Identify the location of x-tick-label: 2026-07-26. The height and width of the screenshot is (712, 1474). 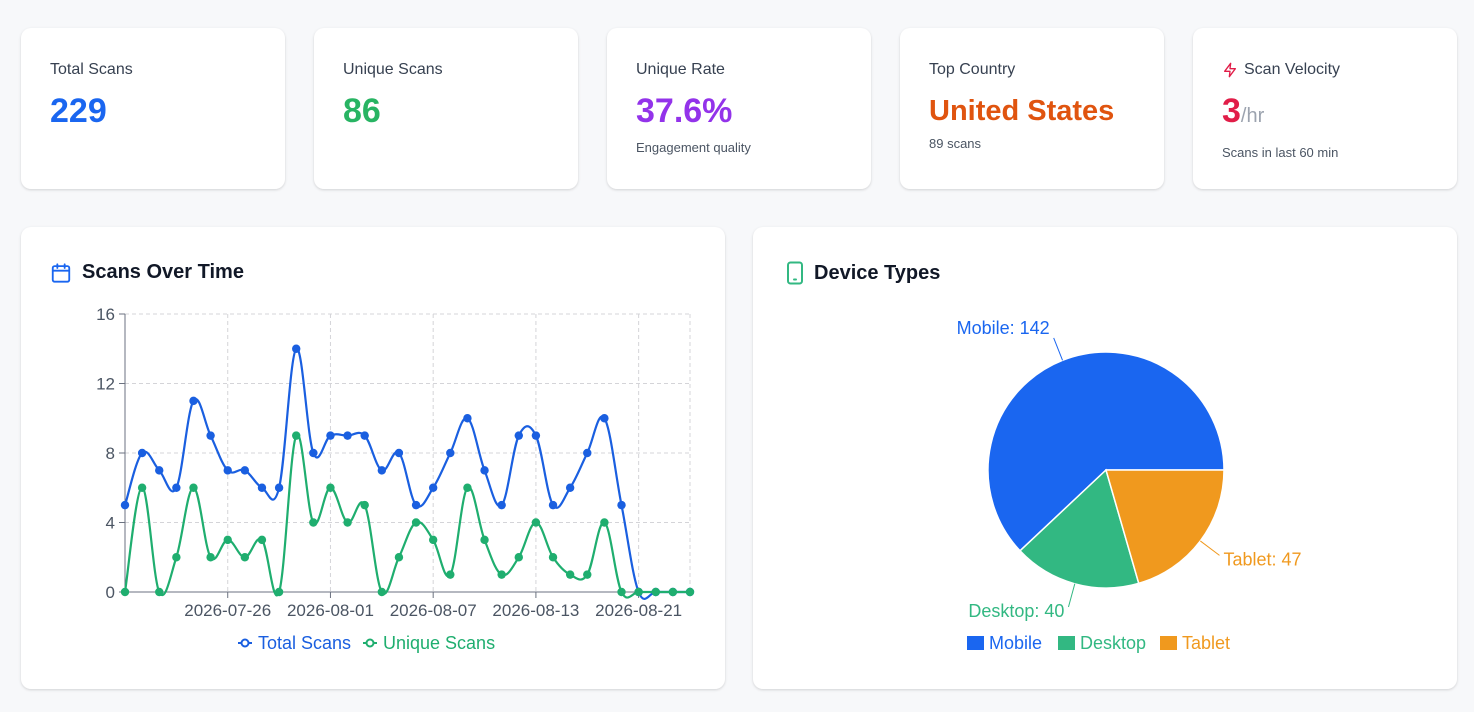
(227, 610).